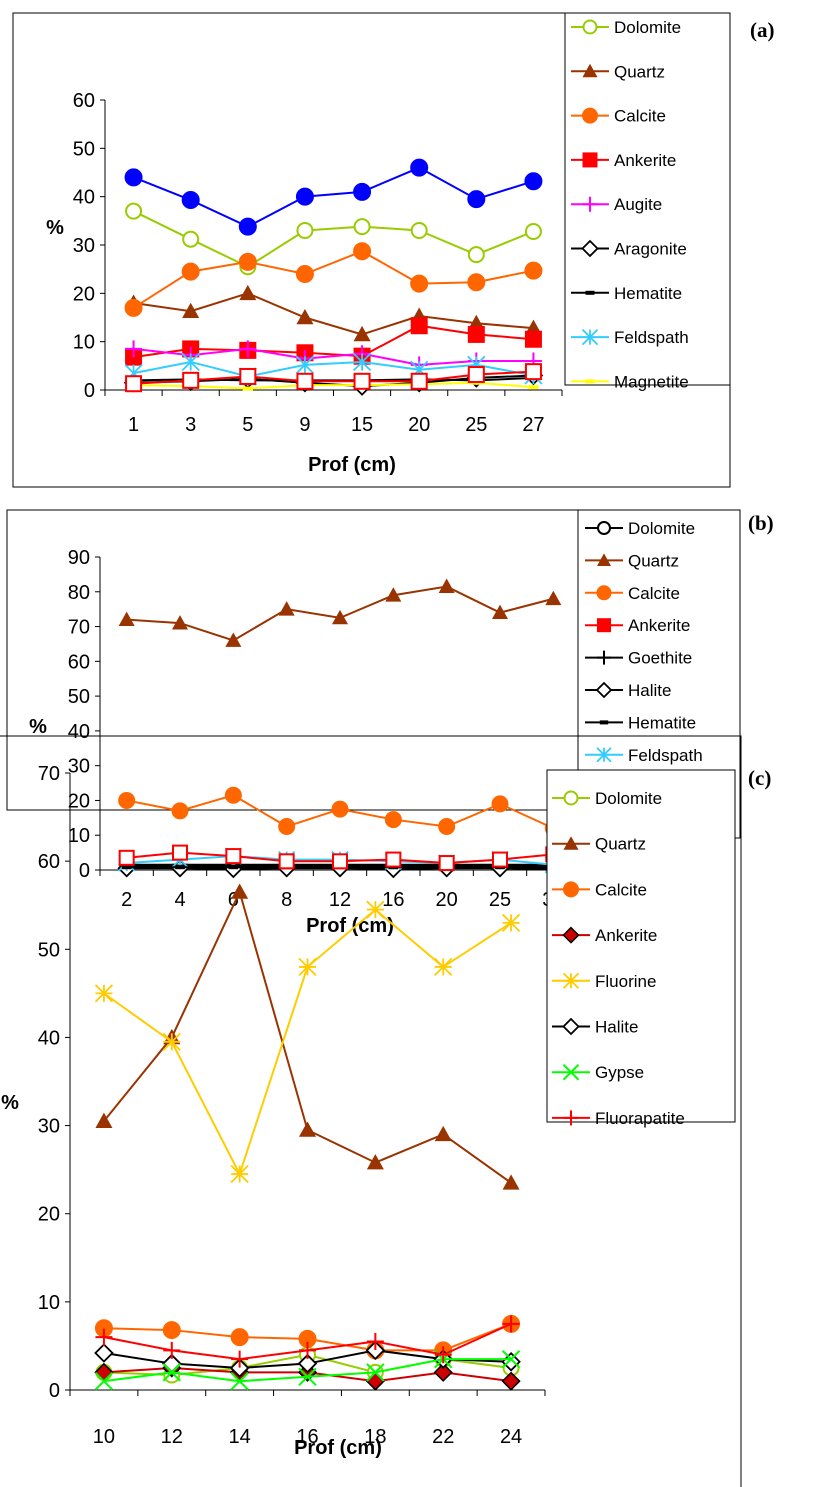 This screenshot has height=1487, width=822. Describe the element at coordinates (662, 722) in the screenshot. I see `legend-label: Hematite` at that location.